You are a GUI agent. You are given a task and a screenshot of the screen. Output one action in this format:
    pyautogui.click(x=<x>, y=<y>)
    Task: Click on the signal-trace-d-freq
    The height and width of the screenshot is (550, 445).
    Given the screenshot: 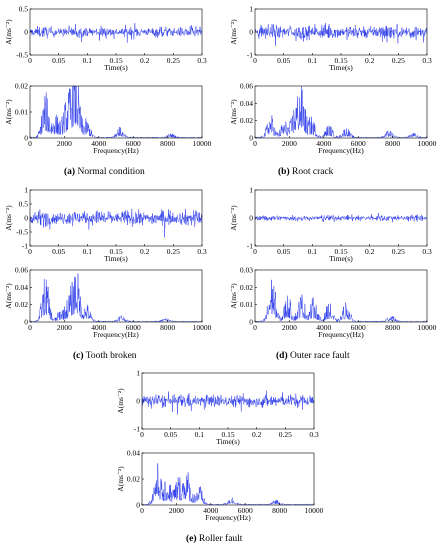 What is the action you would take?
    pyautogui.click(x=341, y=301)
    